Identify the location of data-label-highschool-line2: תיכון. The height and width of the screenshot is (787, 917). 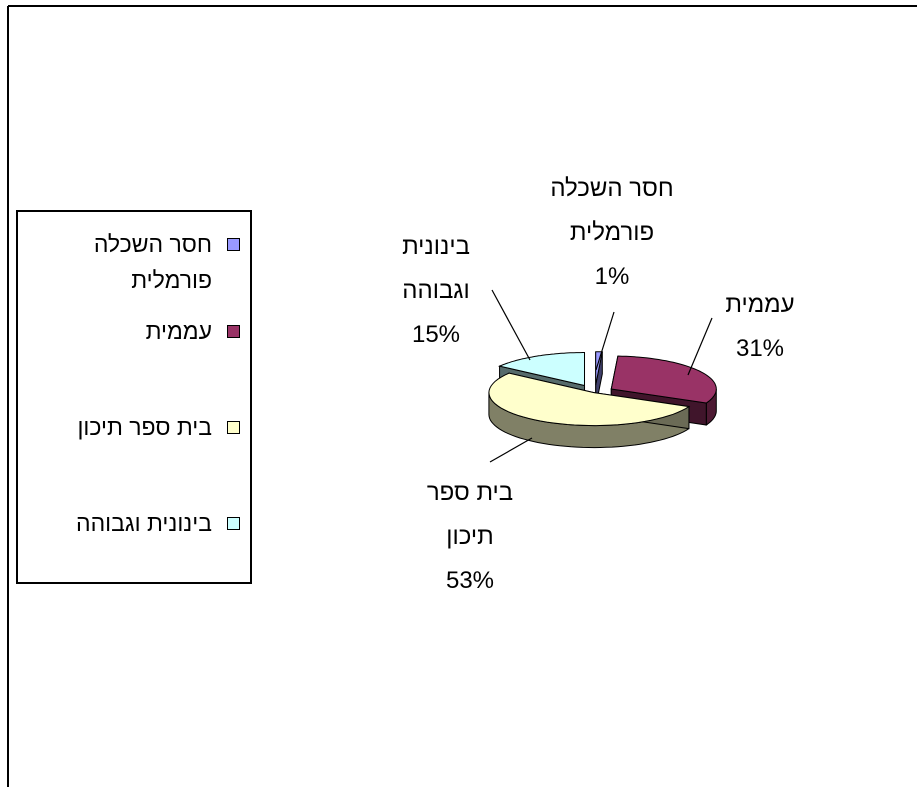
(469, 536).